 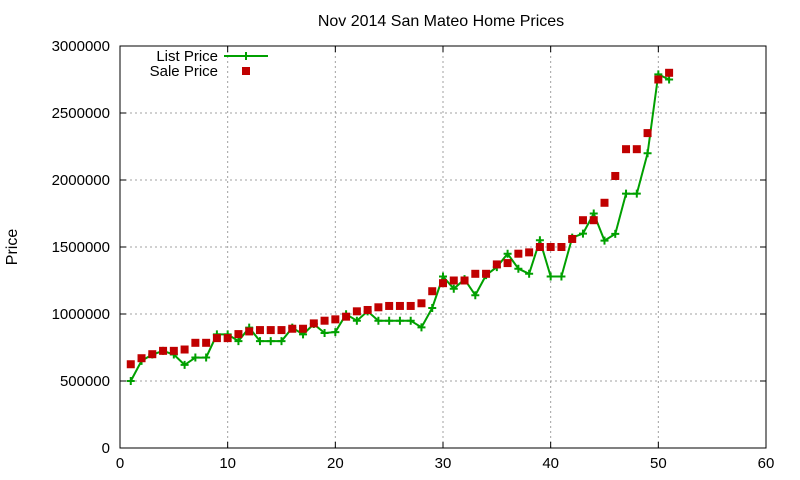 I want to click on legend-label-sale-price: Sale Price, so click(x=184, y=71).